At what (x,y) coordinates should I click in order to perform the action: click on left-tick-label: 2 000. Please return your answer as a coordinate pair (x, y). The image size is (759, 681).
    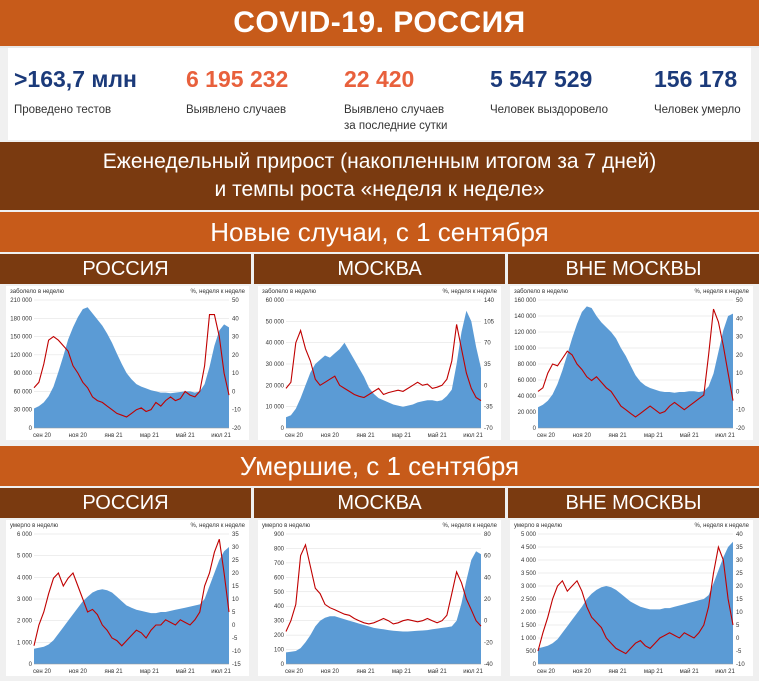
    Looking at the image, I should click on (529, 613).